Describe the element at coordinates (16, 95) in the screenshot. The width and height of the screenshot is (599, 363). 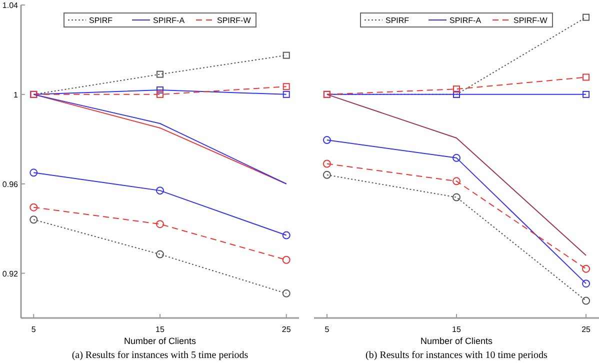
I see `y-tick-label: 1` at that location.